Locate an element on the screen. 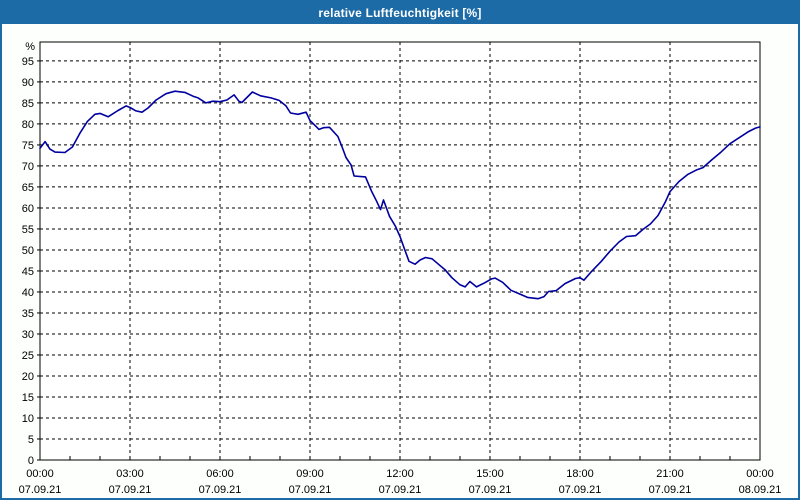  y-axis-label: 45 is located at coordinates (28, 272).